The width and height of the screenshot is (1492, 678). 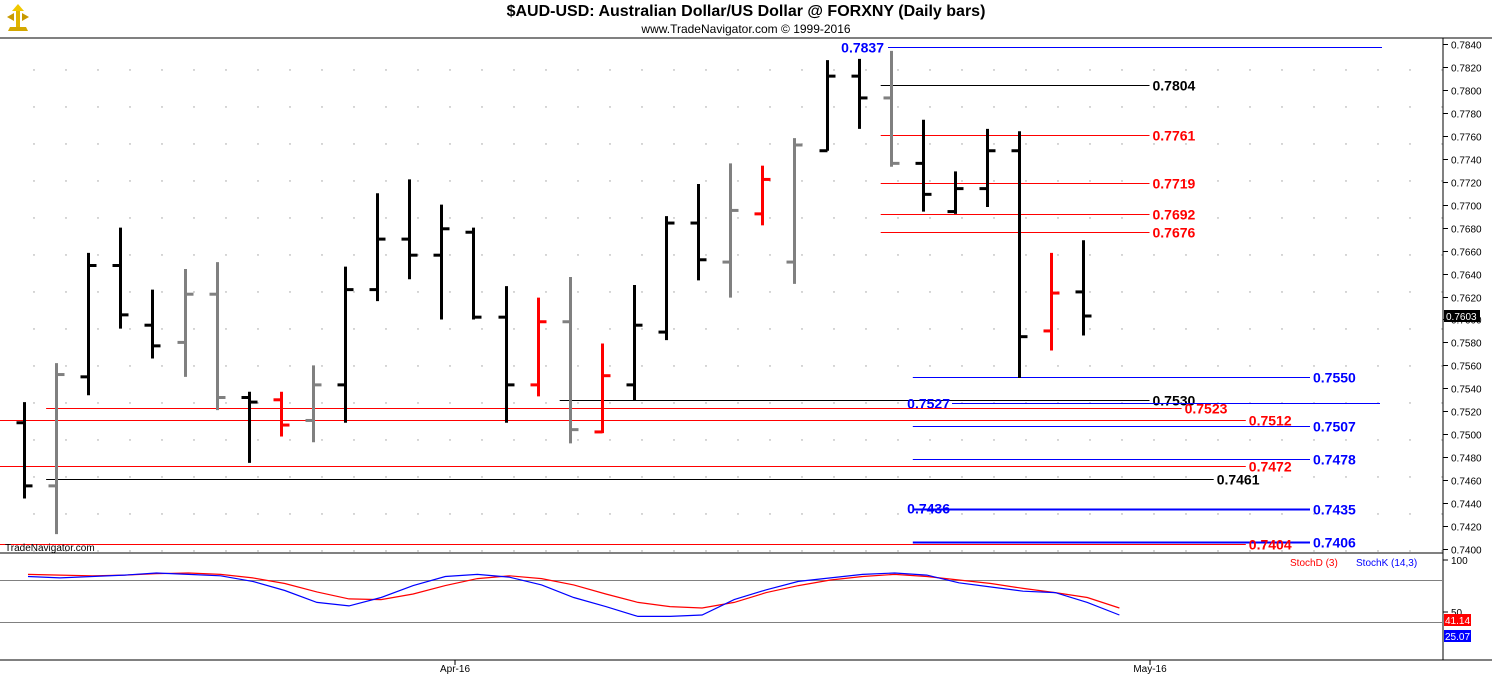 I want to click on y-tick-label: 0.7500, so click(x=1466, y=436).